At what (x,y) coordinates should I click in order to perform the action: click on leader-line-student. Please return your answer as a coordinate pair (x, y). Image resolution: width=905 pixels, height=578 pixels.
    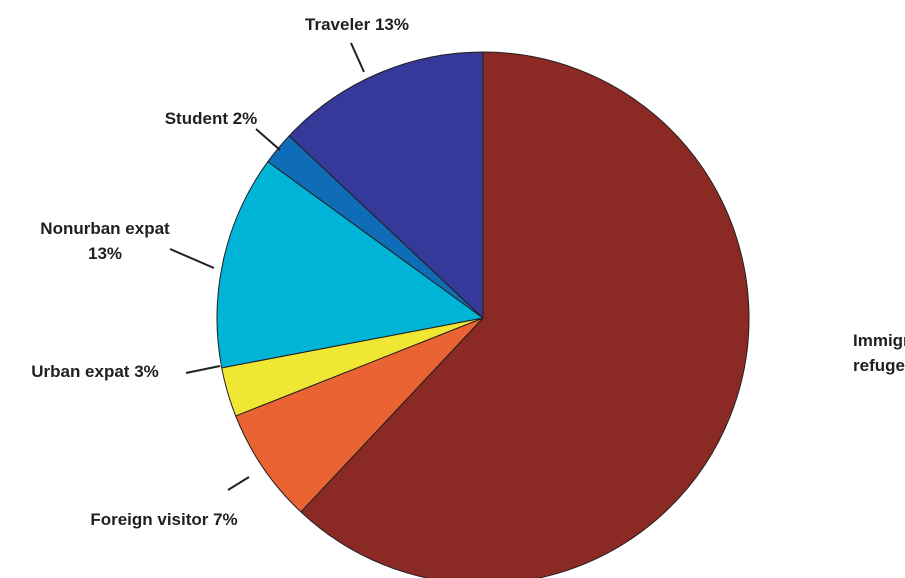
    Looking at the image, I should click on (268, 139).